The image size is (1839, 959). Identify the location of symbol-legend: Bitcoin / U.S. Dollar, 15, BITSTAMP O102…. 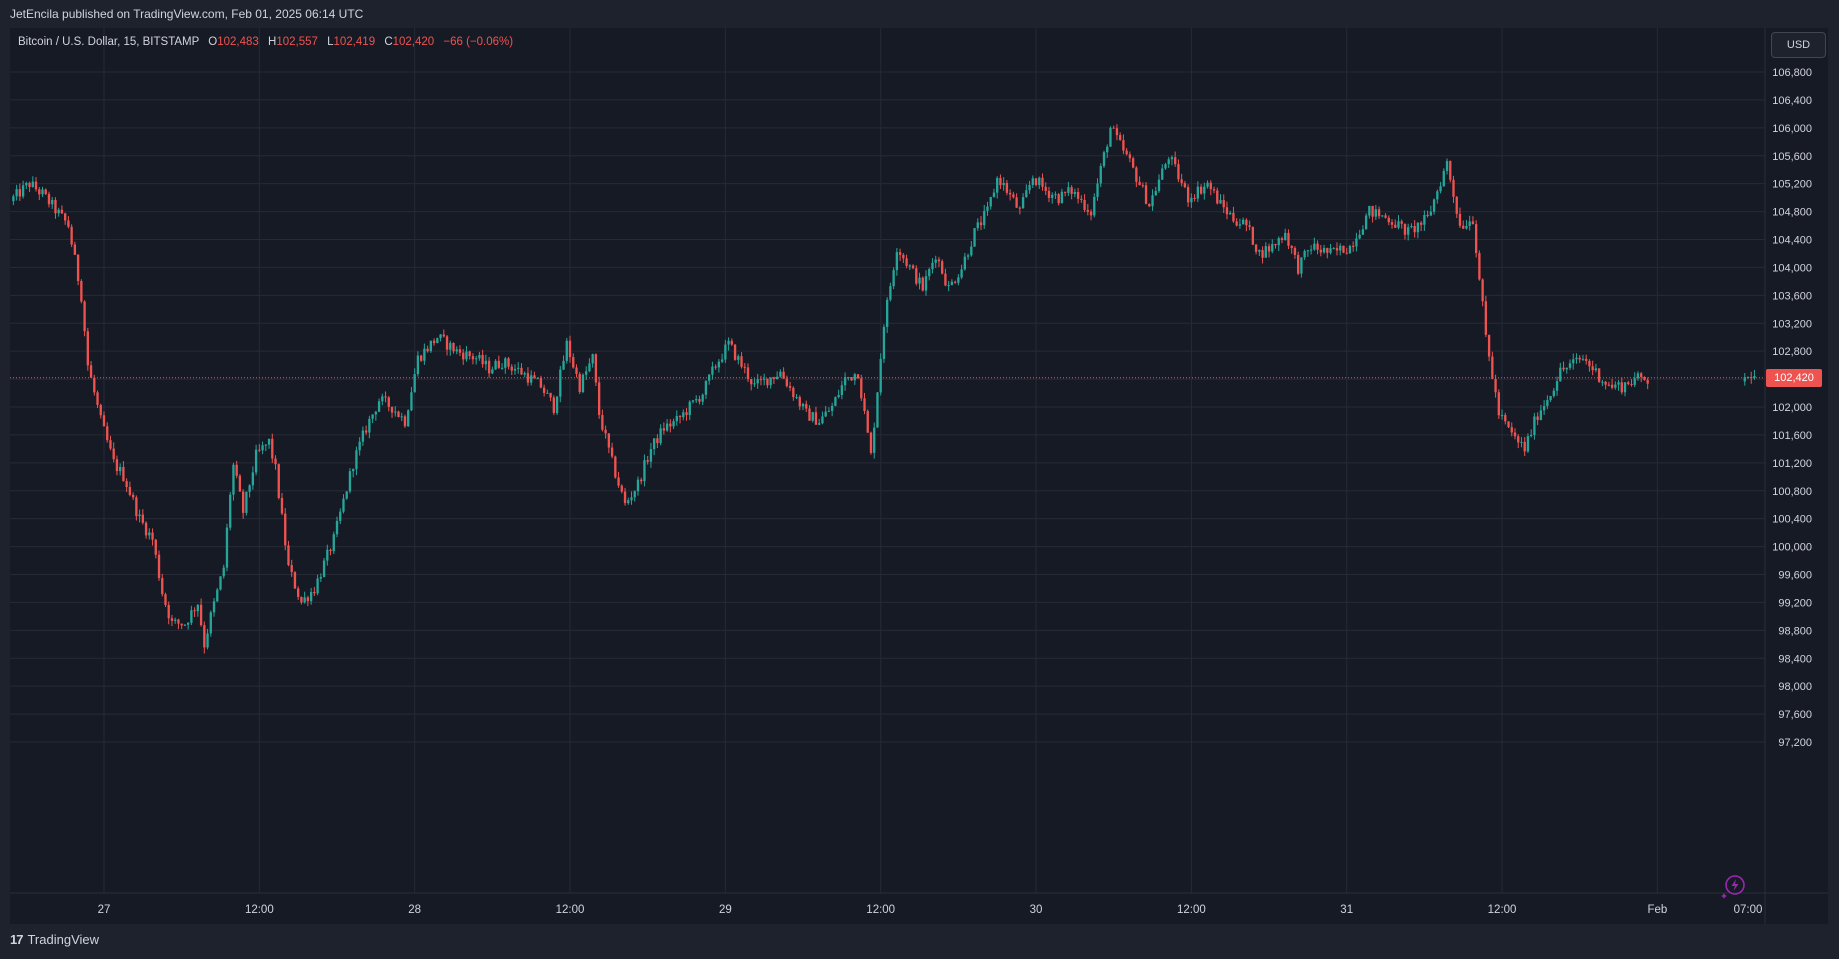
(265, 42).